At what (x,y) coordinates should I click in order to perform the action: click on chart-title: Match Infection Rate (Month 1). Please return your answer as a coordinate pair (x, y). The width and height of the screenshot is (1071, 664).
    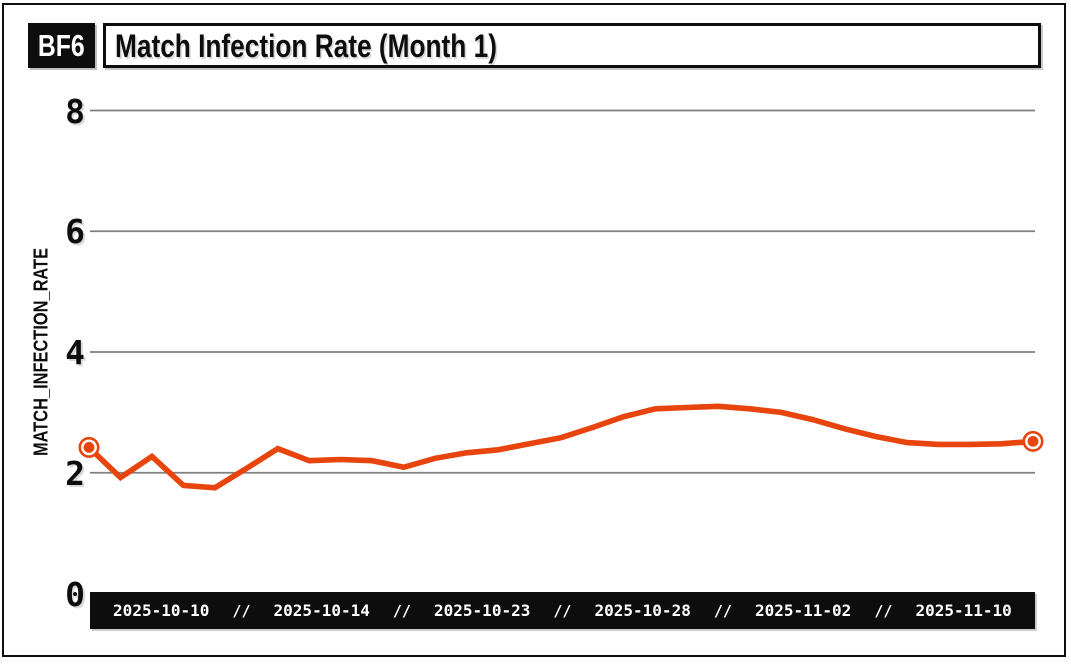
    Looking at the image, I should click on (306, 45).